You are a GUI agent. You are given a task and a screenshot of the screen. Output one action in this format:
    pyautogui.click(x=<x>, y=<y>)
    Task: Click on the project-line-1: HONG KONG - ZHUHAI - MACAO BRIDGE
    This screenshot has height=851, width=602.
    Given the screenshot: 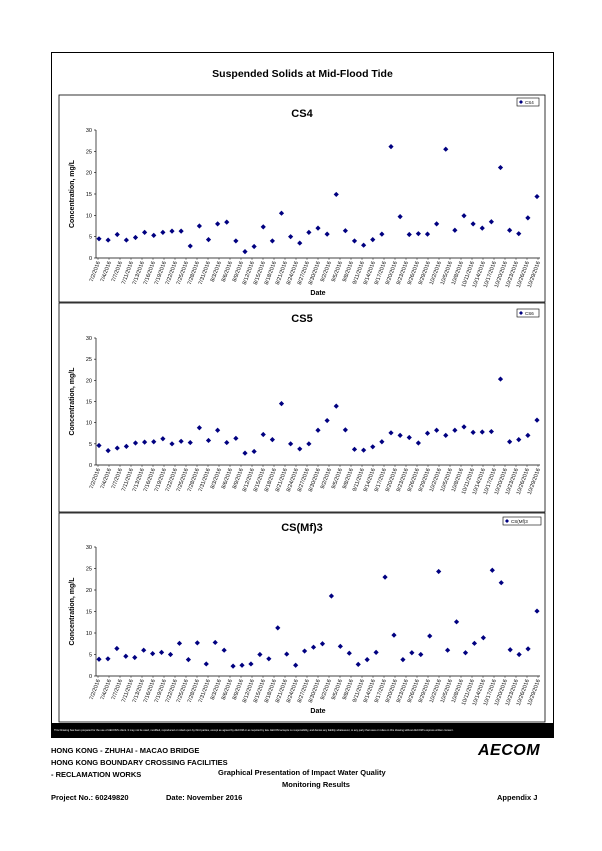 What is the action you would take?
    pyautogui.click(x=125, y=750)
    